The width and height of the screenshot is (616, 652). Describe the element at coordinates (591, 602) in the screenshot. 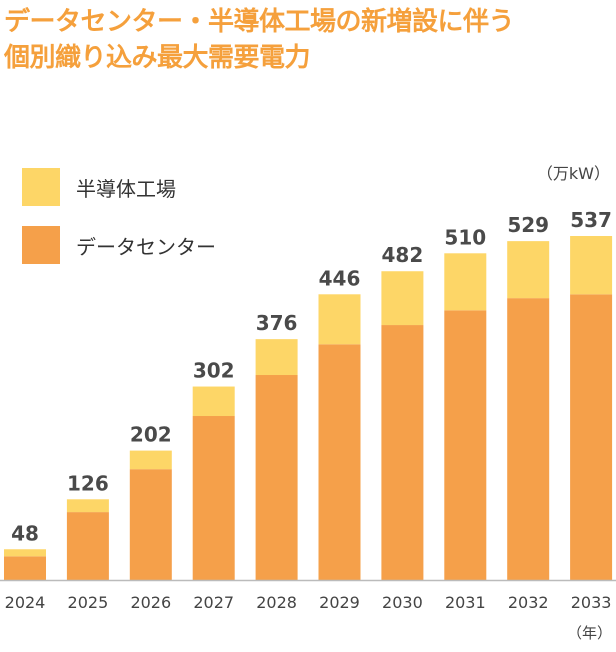

I see `x-tick-label-2033: 2033` at that location.